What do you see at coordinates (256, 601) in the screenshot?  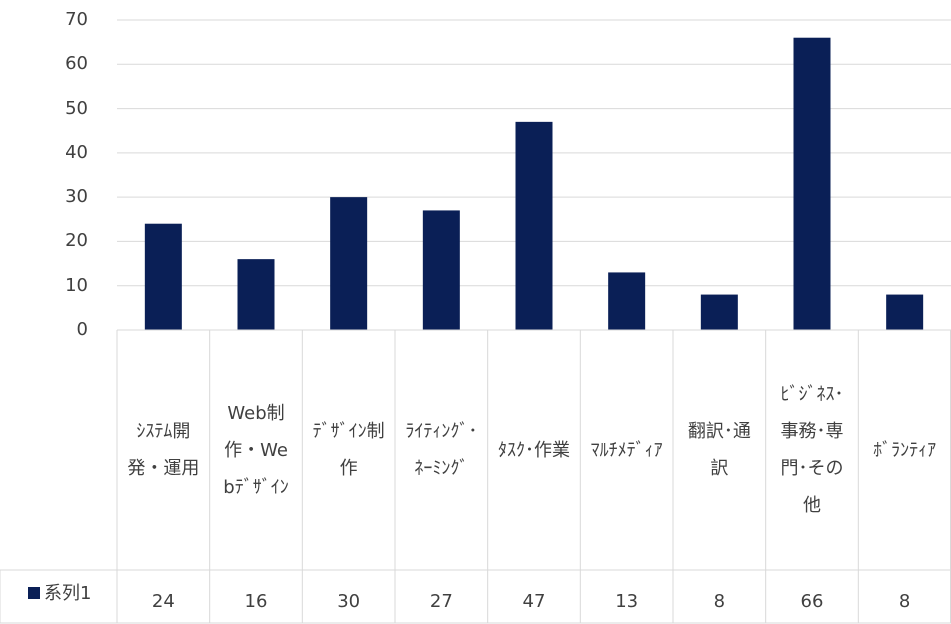 I see `table-value: 16` at bounding box center [256, 601].